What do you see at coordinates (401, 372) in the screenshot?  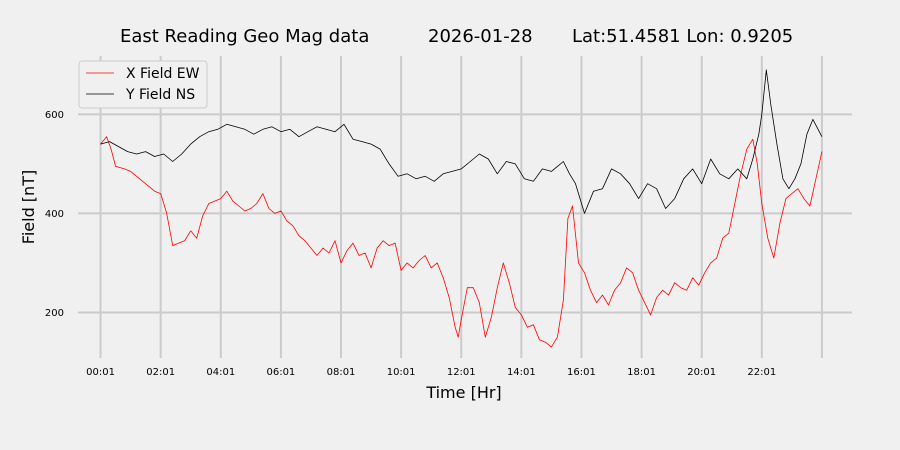 I see `x-tick-label: 10:01` at bounding box center [401, 372].